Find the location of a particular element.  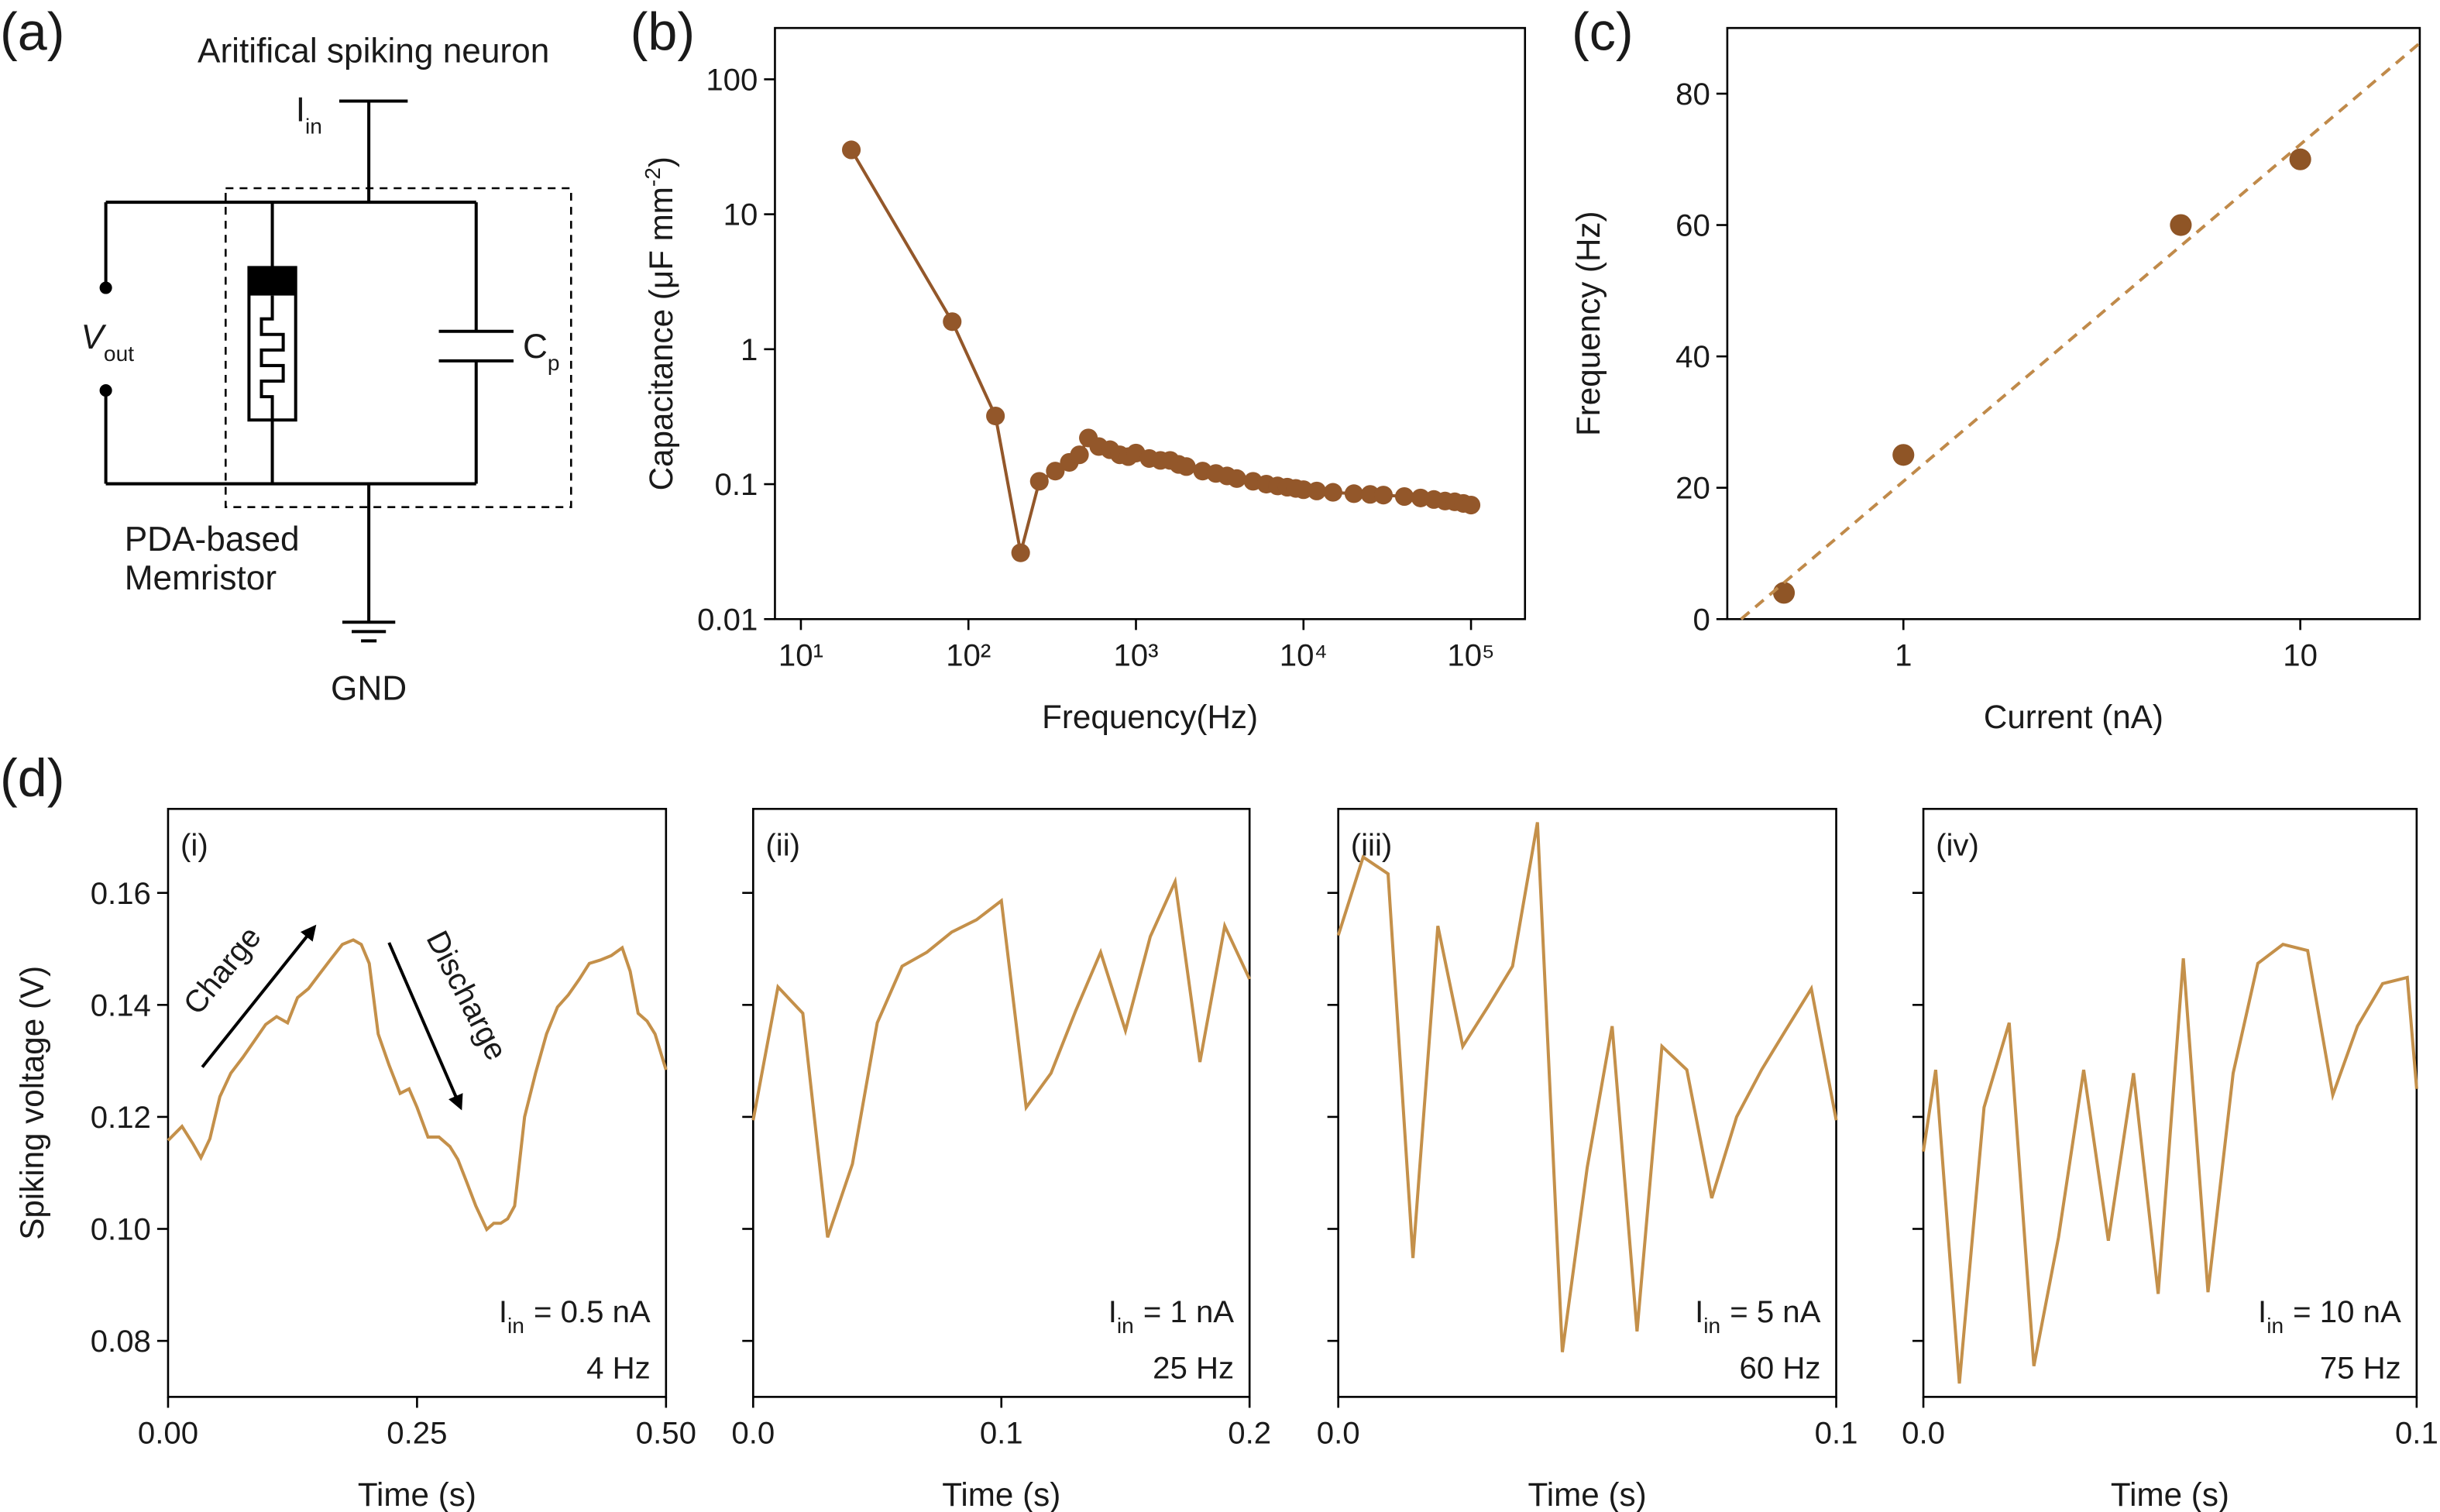

annotation: Charge is located at coordinates (222, 970).